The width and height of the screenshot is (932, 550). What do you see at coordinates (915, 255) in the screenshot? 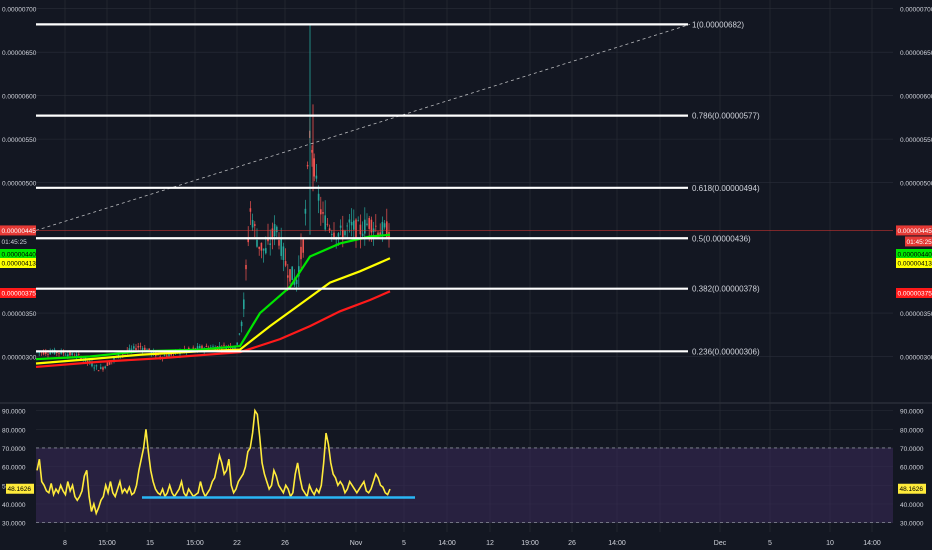
I see `ma-badge-right: 0.00000440` at bounding box center [915, 255].